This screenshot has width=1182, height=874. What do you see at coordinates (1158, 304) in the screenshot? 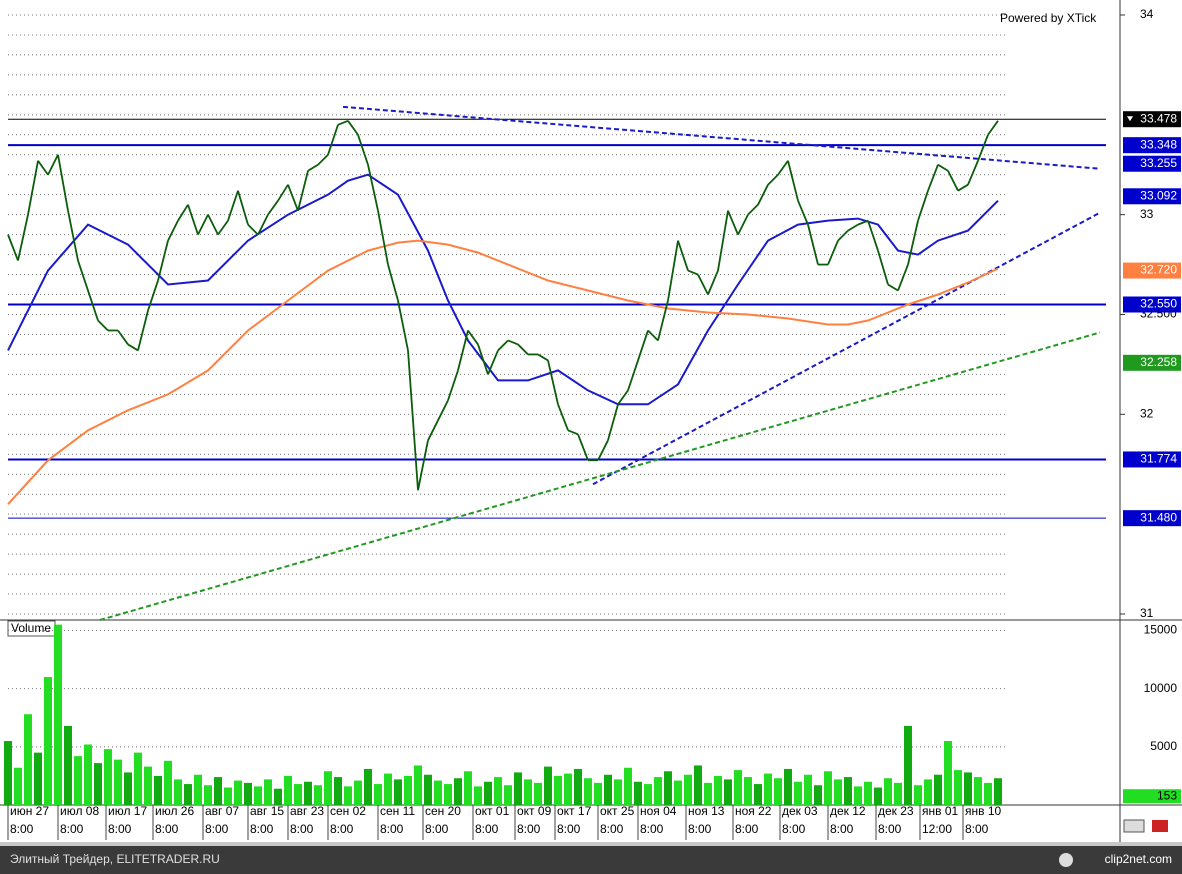
I see `price-marker-label: 32.550` at bounding box center [1158, 304].